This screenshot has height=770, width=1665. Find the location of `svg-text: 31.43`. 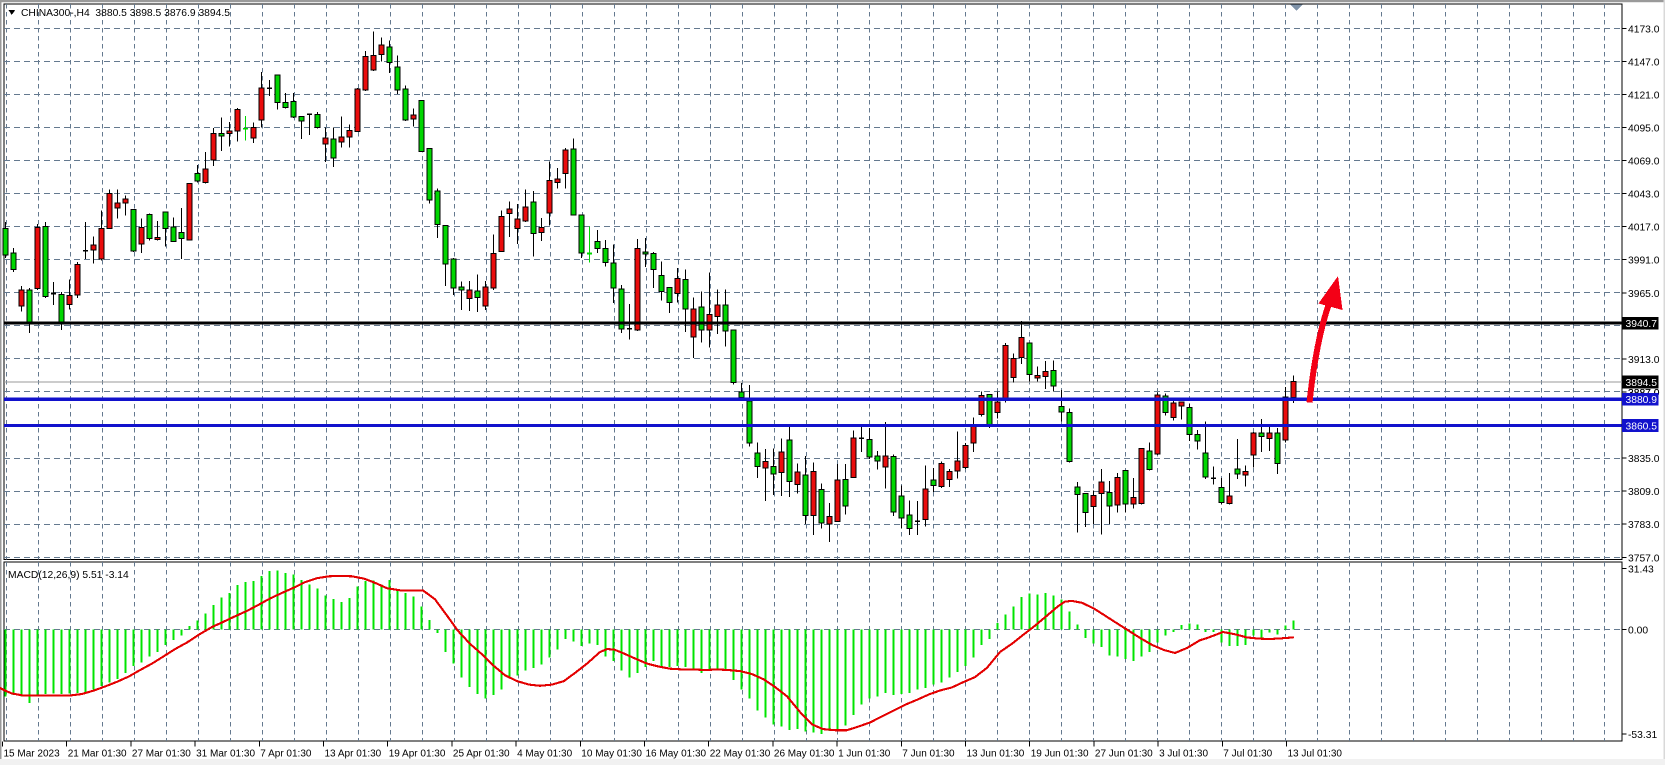

svg-text: 31.43 is located at coordinates (1641, 570).